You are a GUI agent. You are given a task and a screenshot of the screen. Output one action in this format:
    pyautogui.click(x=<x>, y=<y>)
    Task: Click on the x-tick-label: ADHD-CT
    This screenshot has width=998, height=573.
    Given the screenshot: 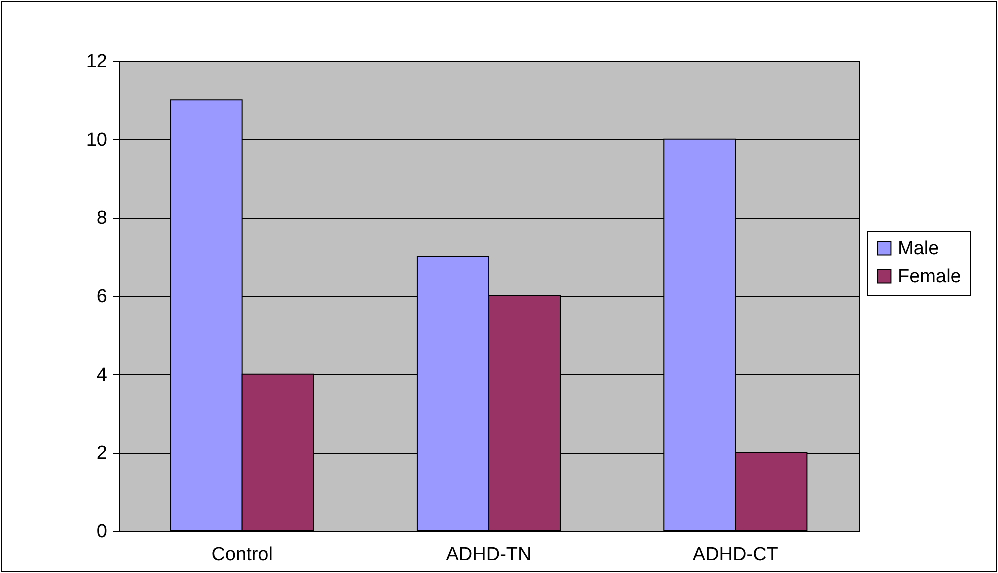 What is the action you would take?
    pyautogui.click(x=735, y=555)
    